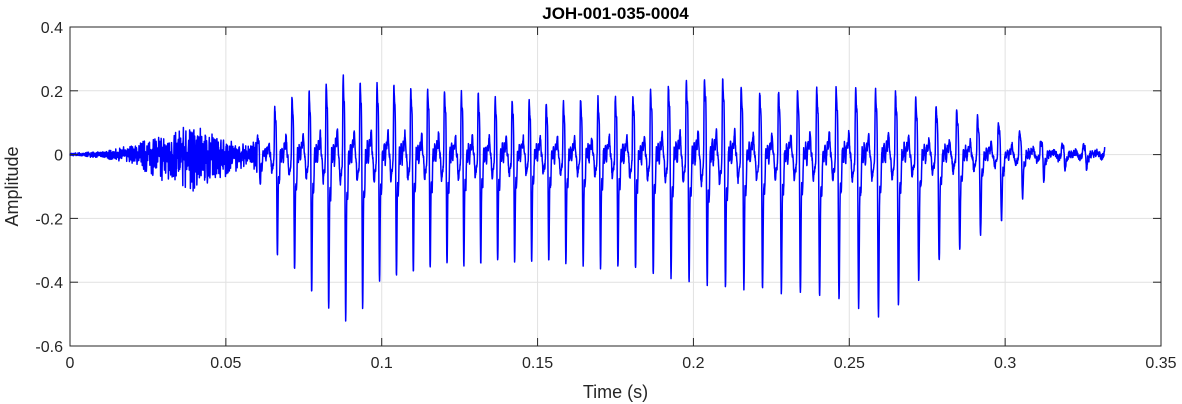  What do you see at coordinates (52, 28) in the screenshot?
I see `y-tick-label: 0.4` at bounding box center [52, 28].